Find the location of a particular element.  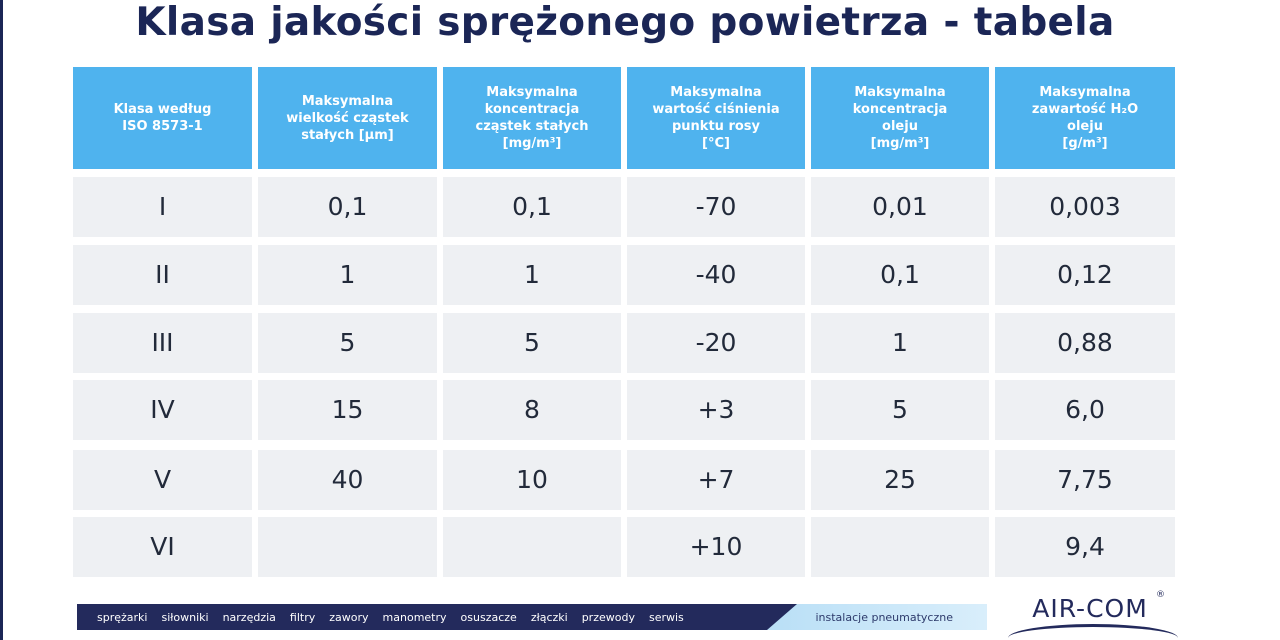

logo-text: AIR-COM is located at coordinates (1090, 608).